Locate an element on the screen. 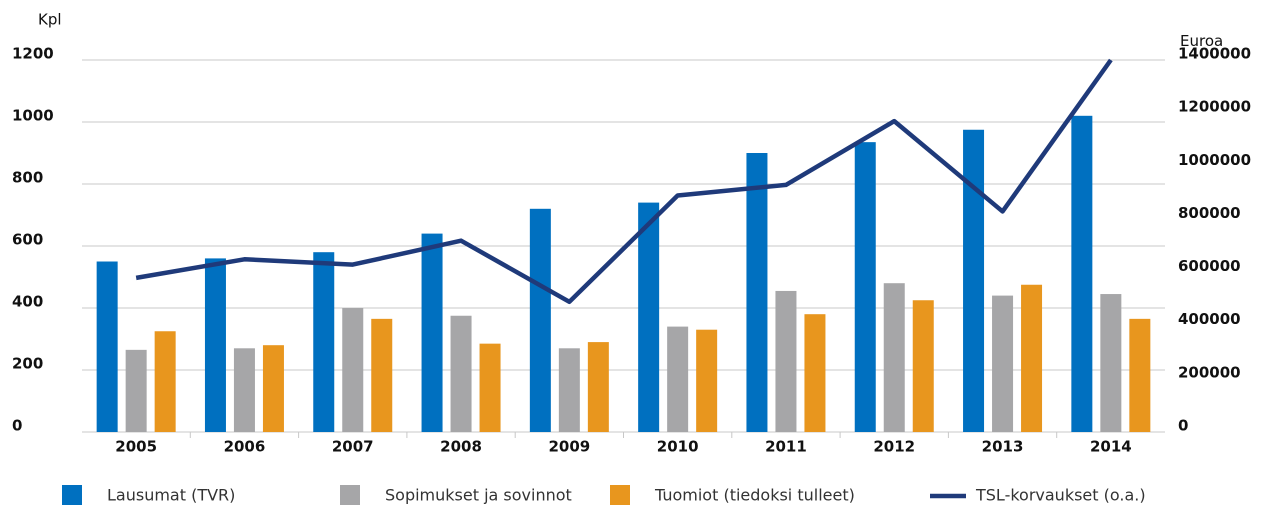  y-axis-title: Kpl is located at coordinates (50, 20).